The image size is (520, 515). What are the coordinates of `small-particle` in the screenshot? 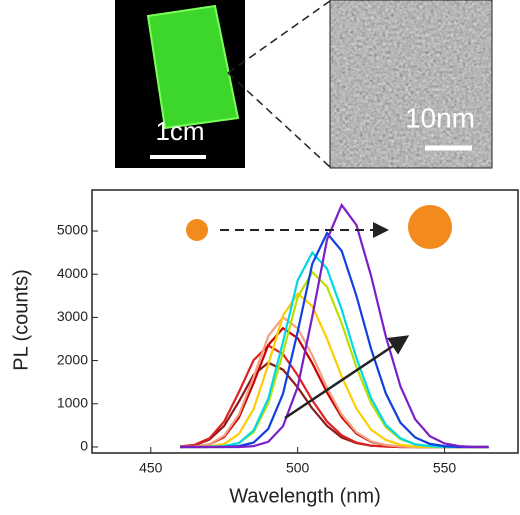 It's located at (197, 230).